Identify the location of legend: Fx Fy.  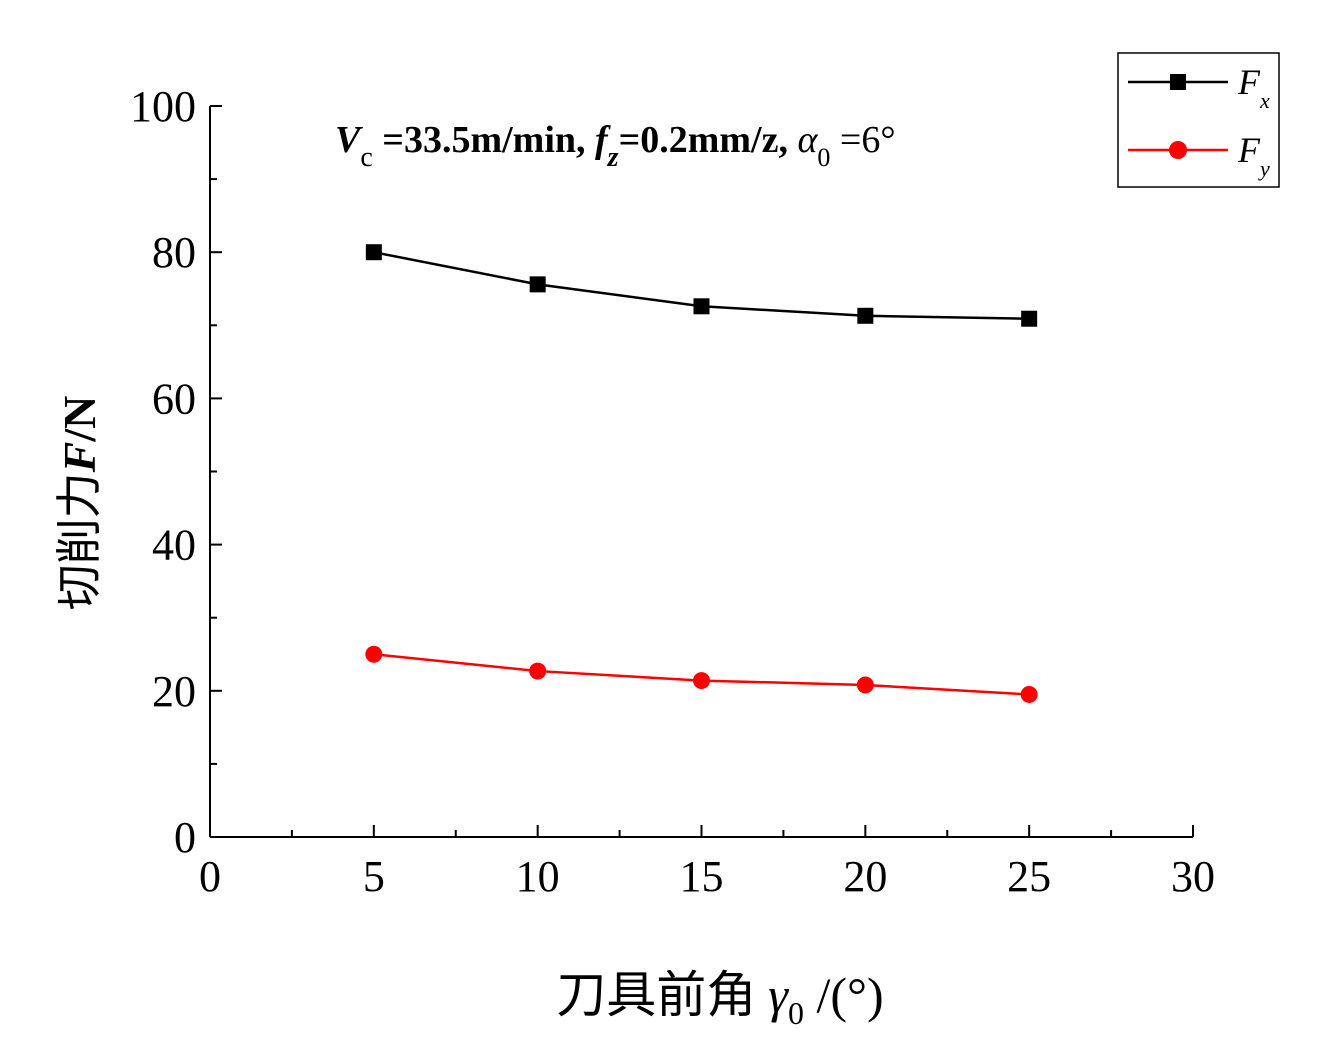
(1198, 120).